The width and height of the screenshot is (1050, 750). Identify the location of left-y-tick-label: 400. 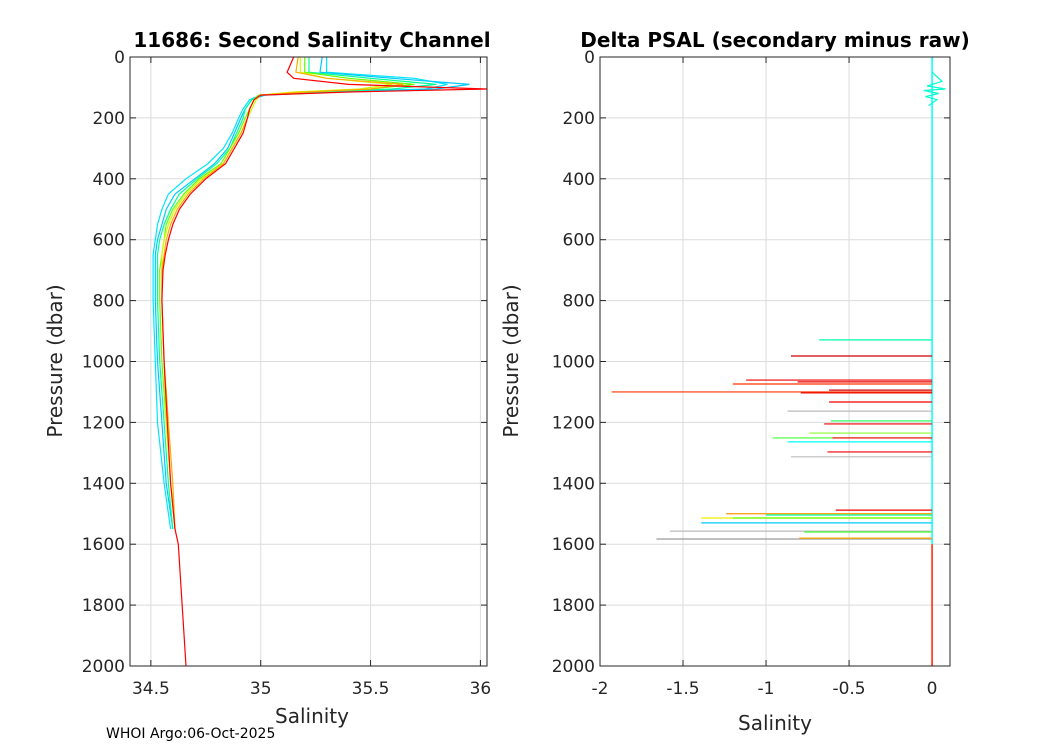
(109, 180).